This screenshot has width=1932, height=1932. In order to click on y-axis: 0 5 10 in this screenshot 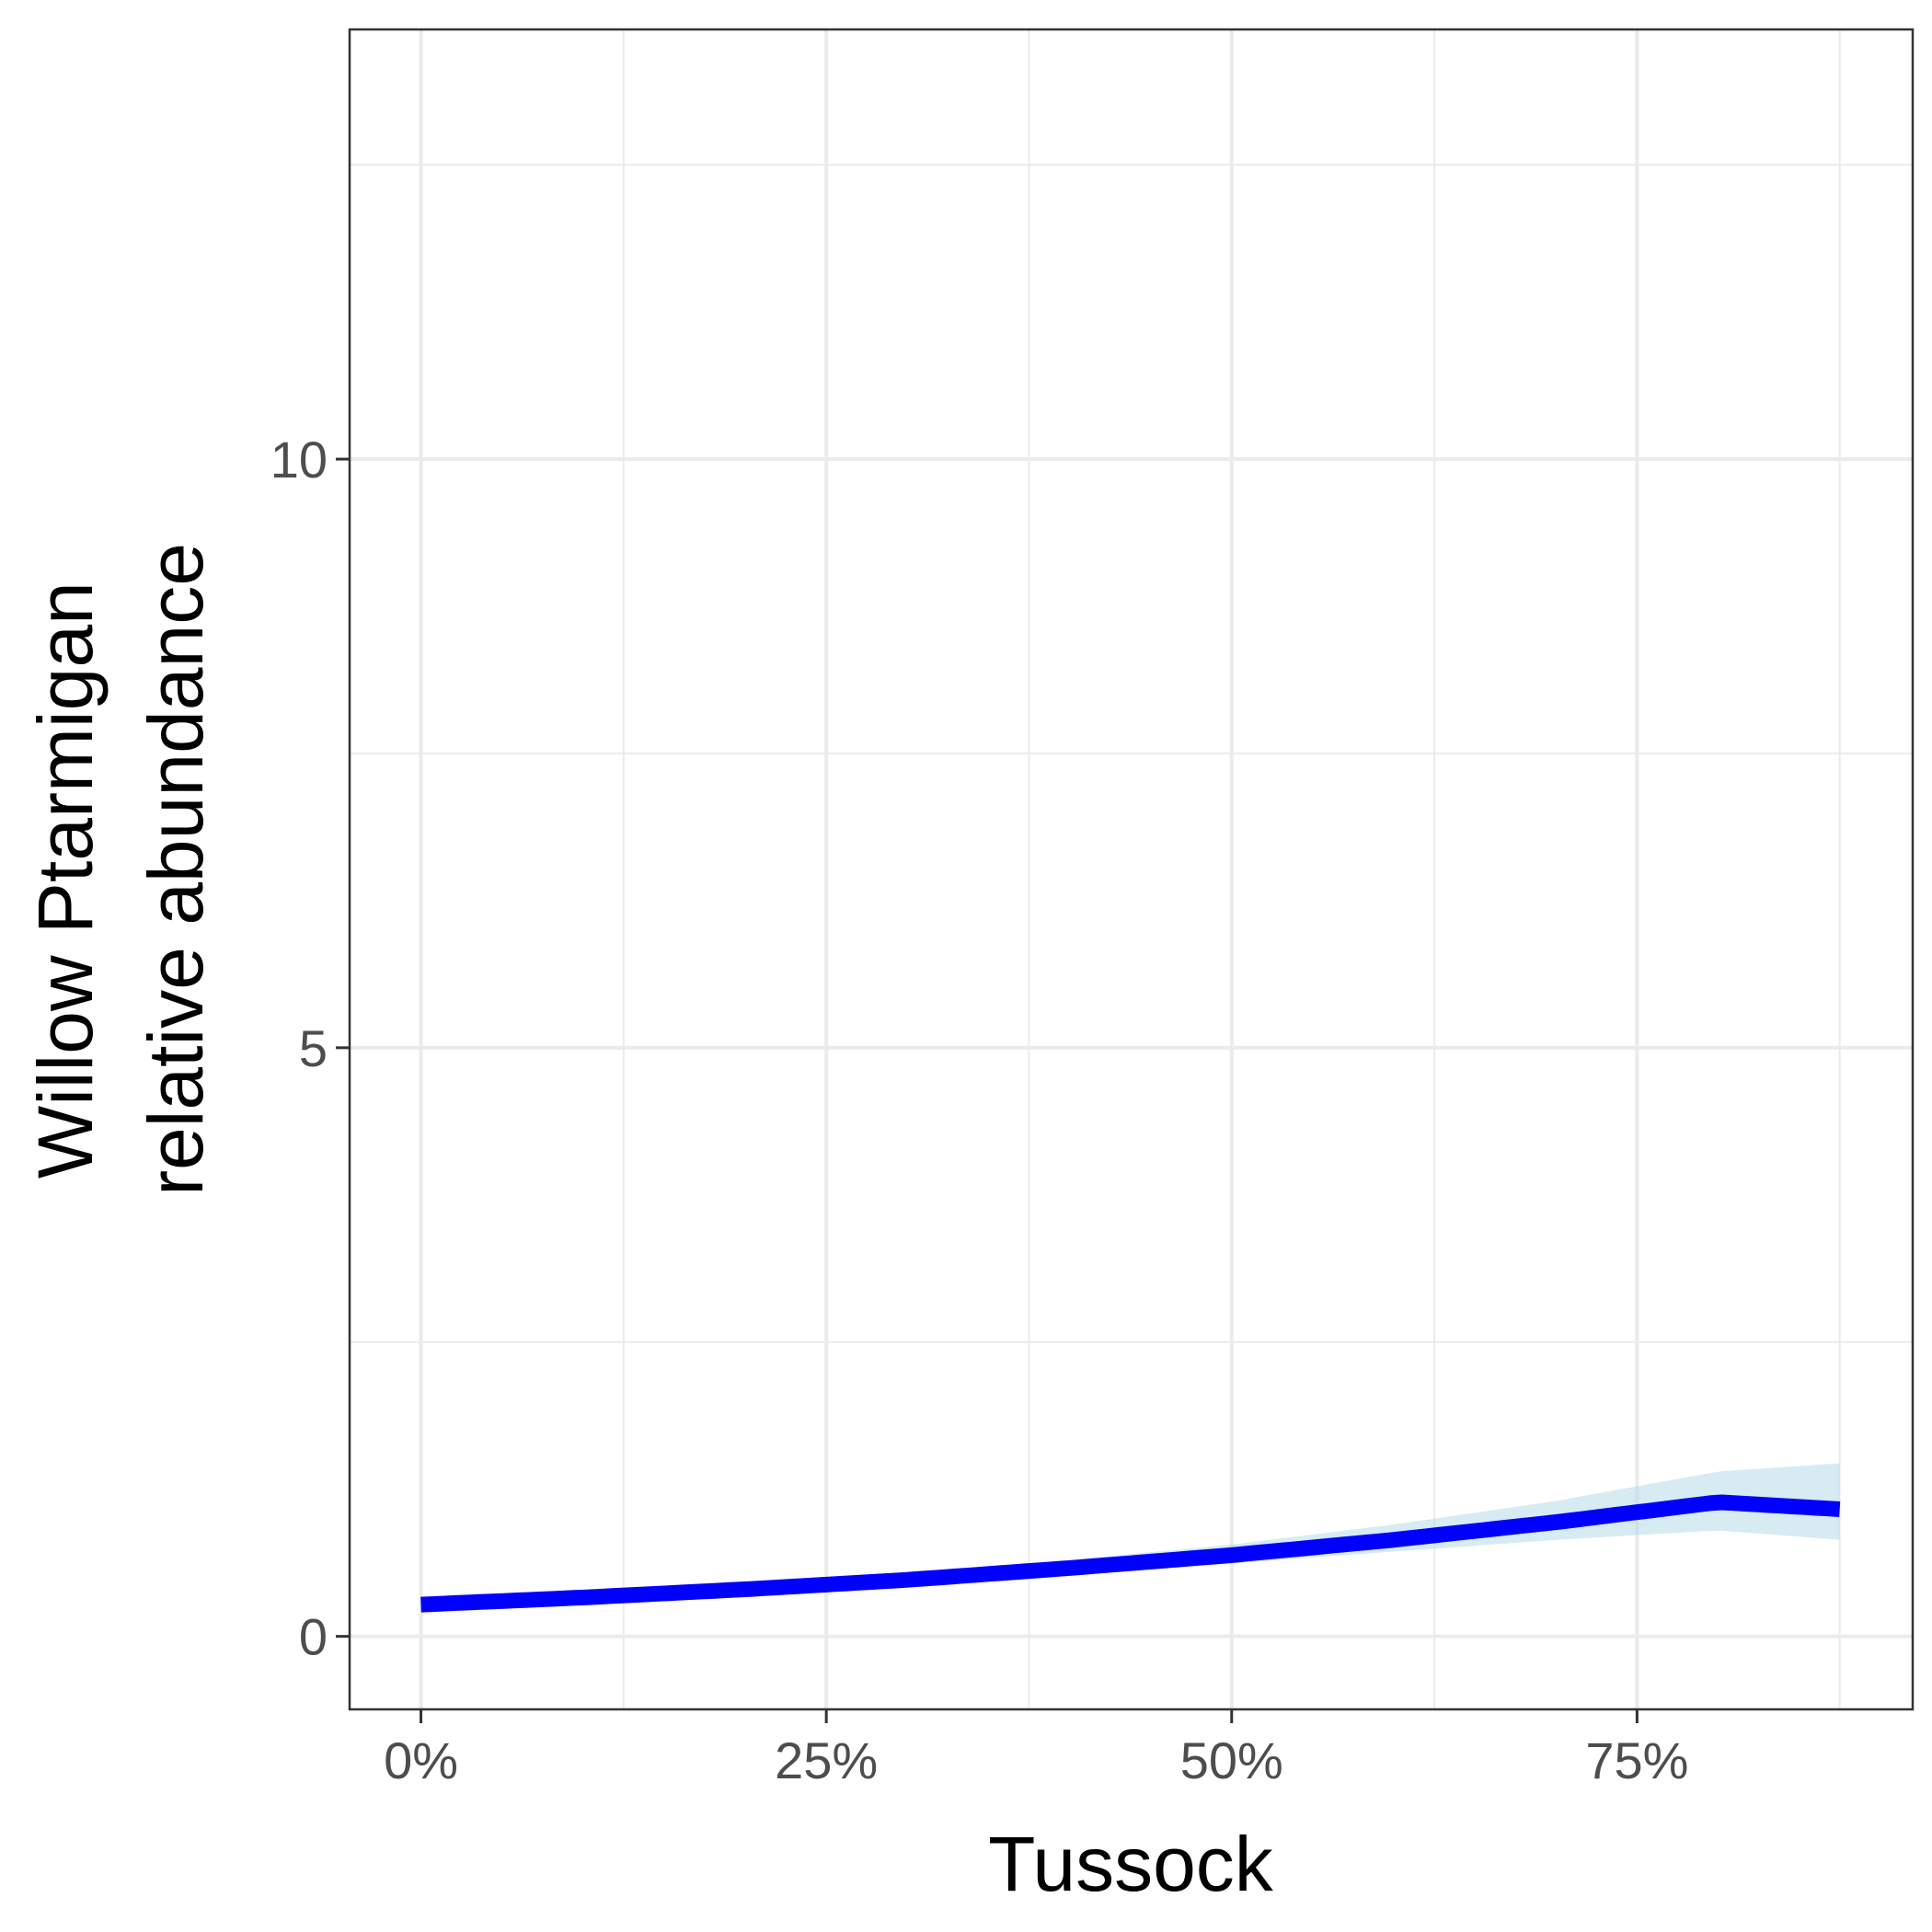, I will do `click(310, 1048)`.